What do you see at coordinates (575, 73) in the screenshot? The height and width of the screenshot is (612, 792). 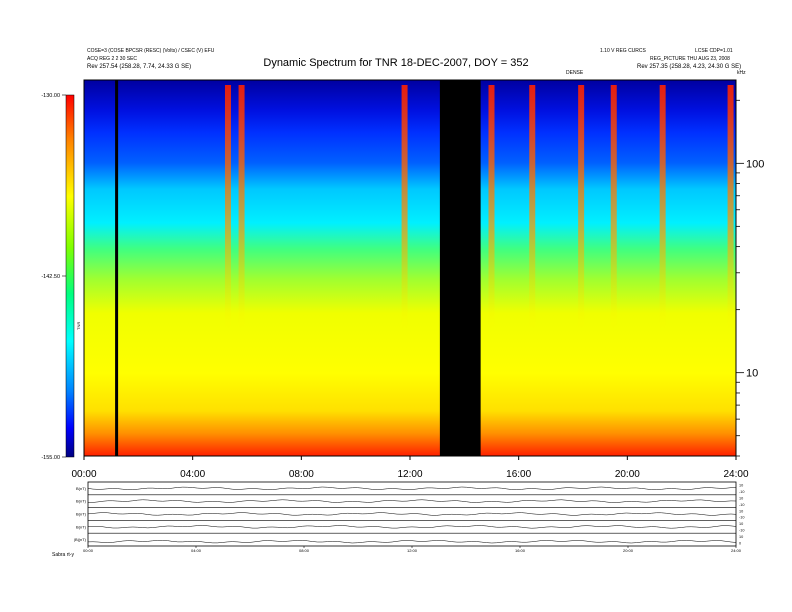 I see `region-label: DENSE` at bounding box center [575, 73].